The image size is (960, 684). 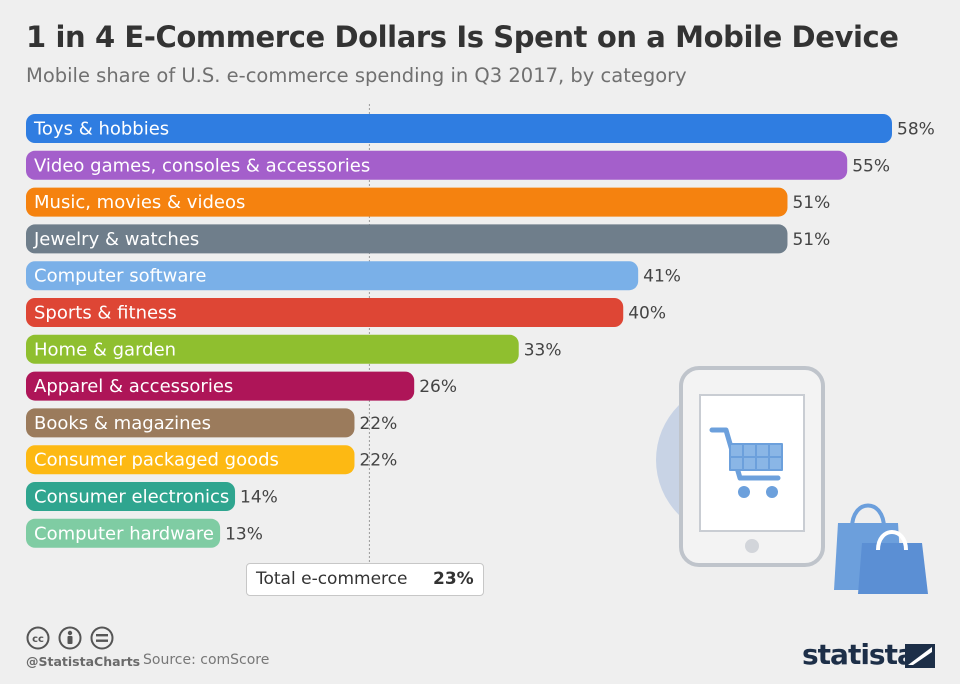 I want to click on bar-category-label: Home & garden, so click(x=105, y=349).